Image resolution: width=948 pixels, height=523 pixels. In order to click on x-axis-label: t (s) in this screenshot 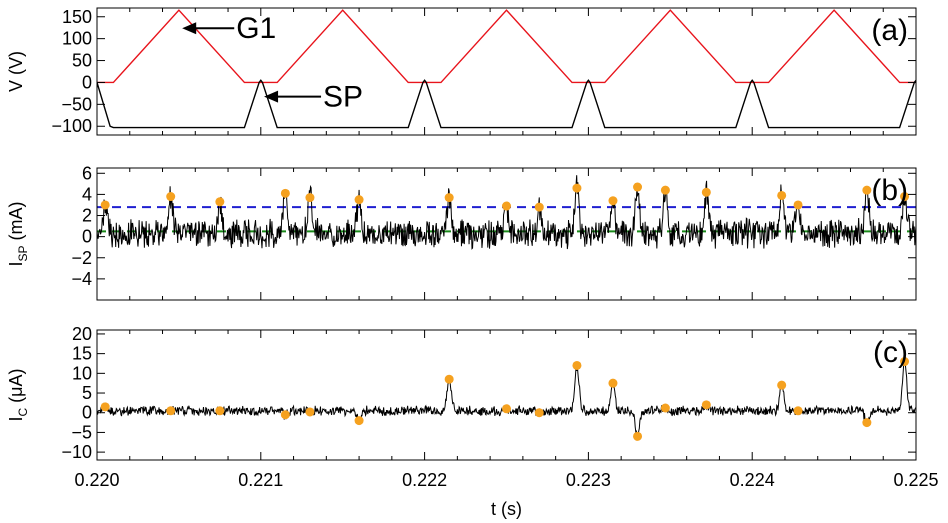, I will do `click(506, 509)`.